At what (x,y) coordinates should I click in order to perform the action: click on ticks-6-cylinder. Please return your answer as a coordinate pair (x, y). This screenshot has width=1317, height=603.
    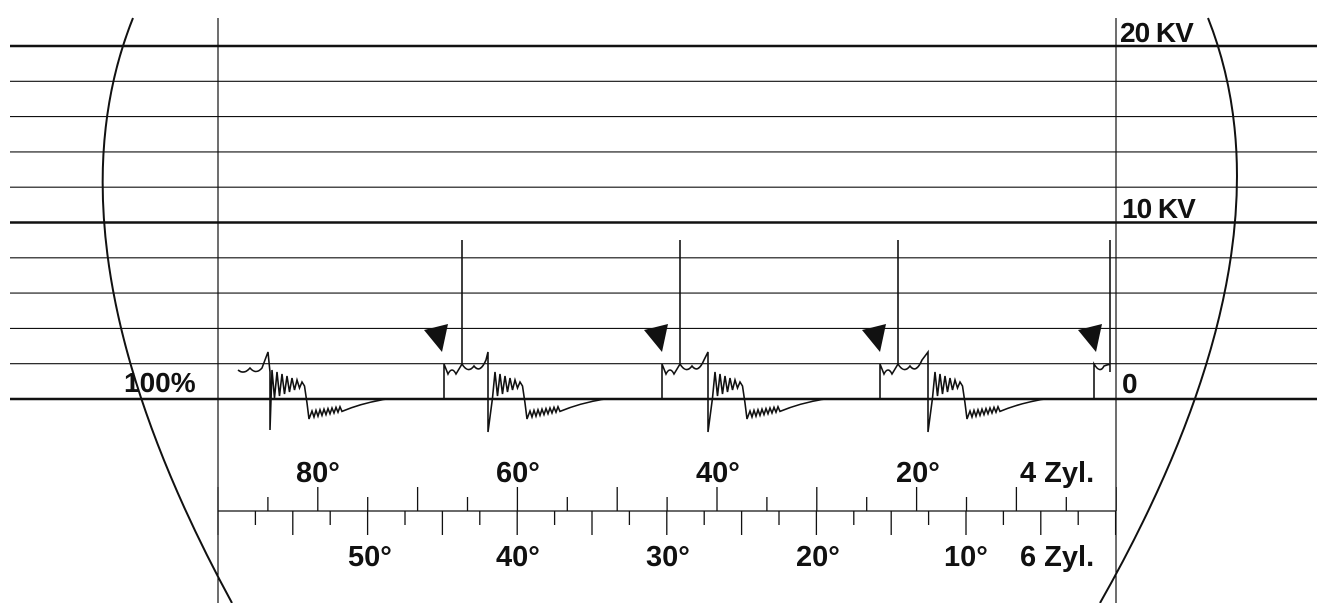
    Looking at the image, I should click on (667, 523).